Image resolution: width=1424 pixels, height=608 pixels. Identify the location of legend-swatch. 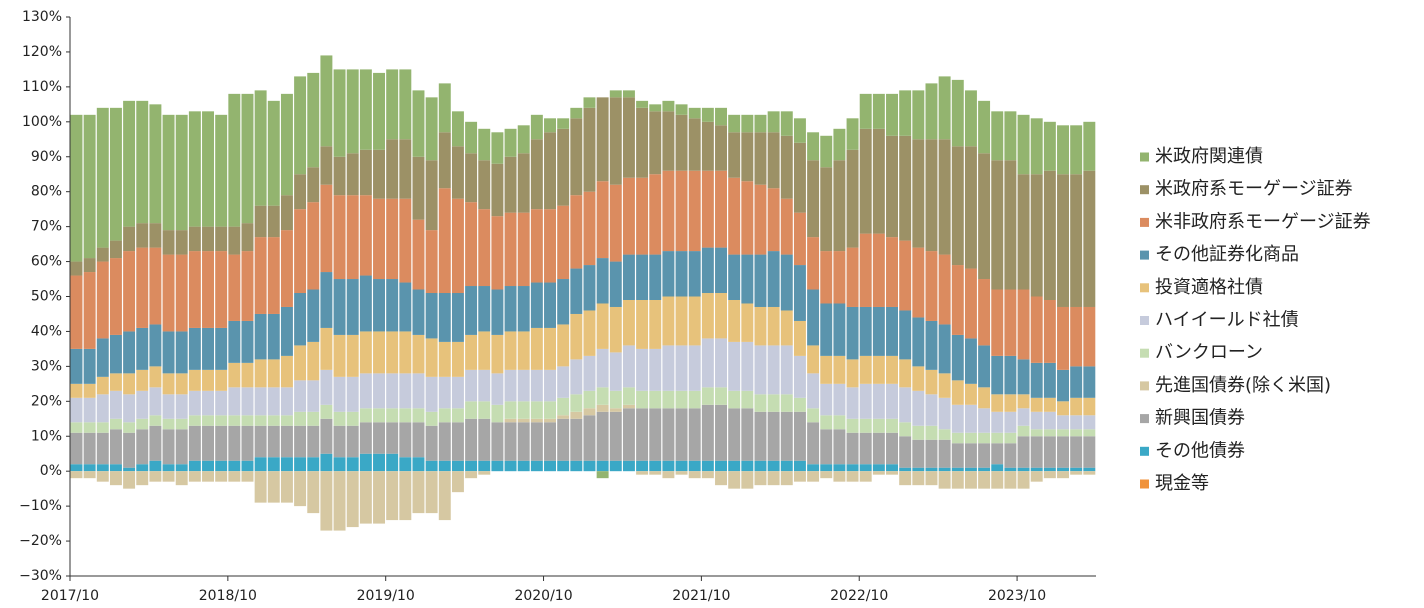
(1144, 451).